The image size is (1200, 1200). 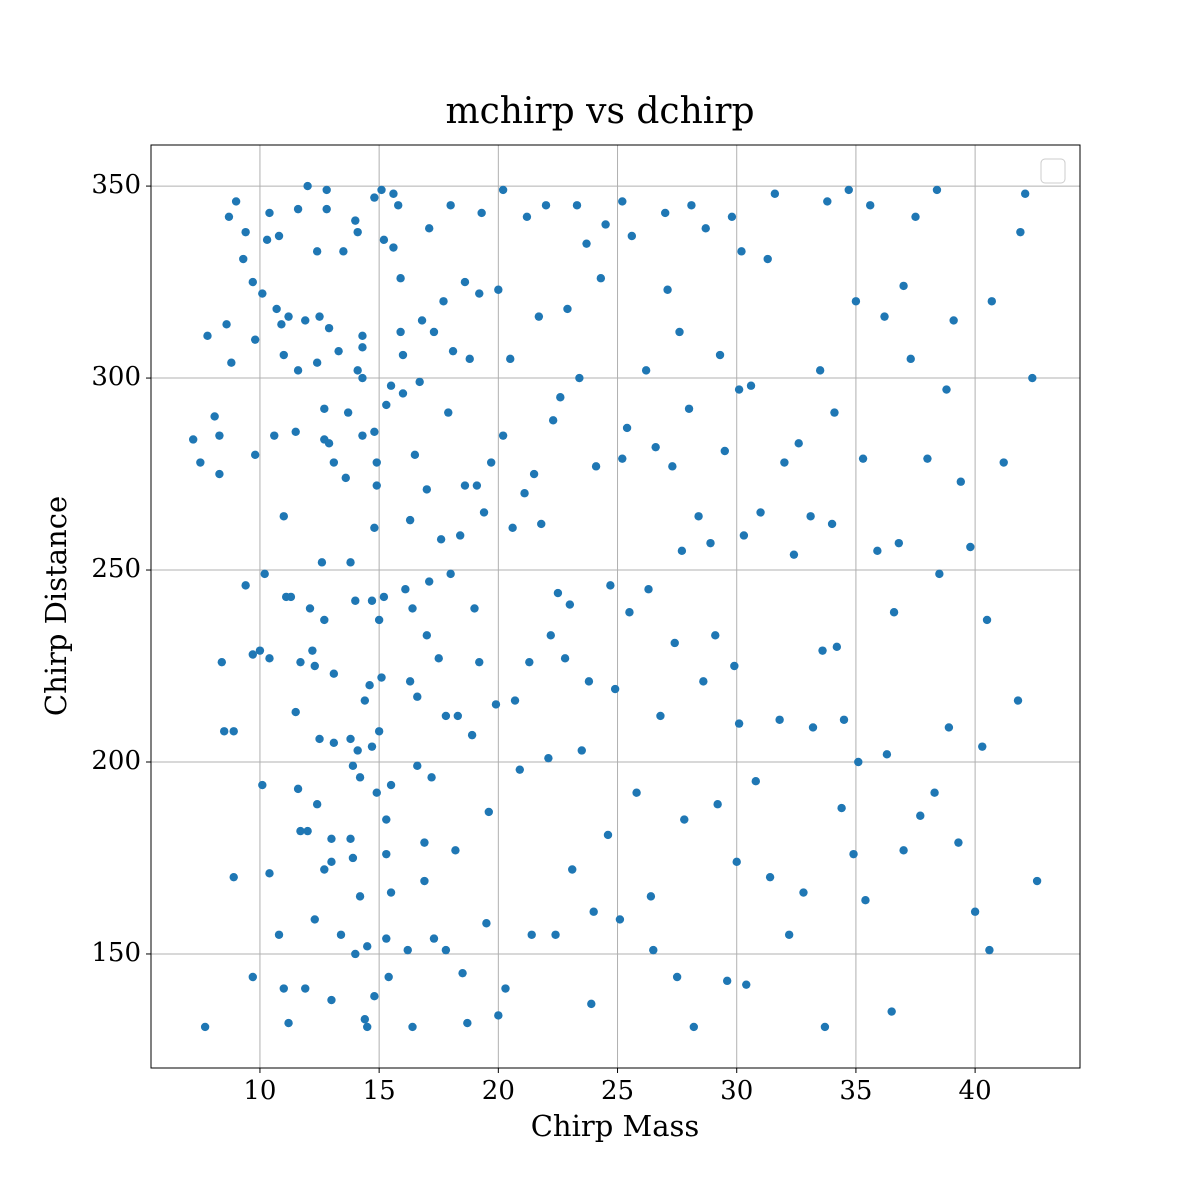 What do you see at coordinates (259, 1091) in the screenshot?
I see `x-tick-label: 10` at bounding box center [259, 1091].